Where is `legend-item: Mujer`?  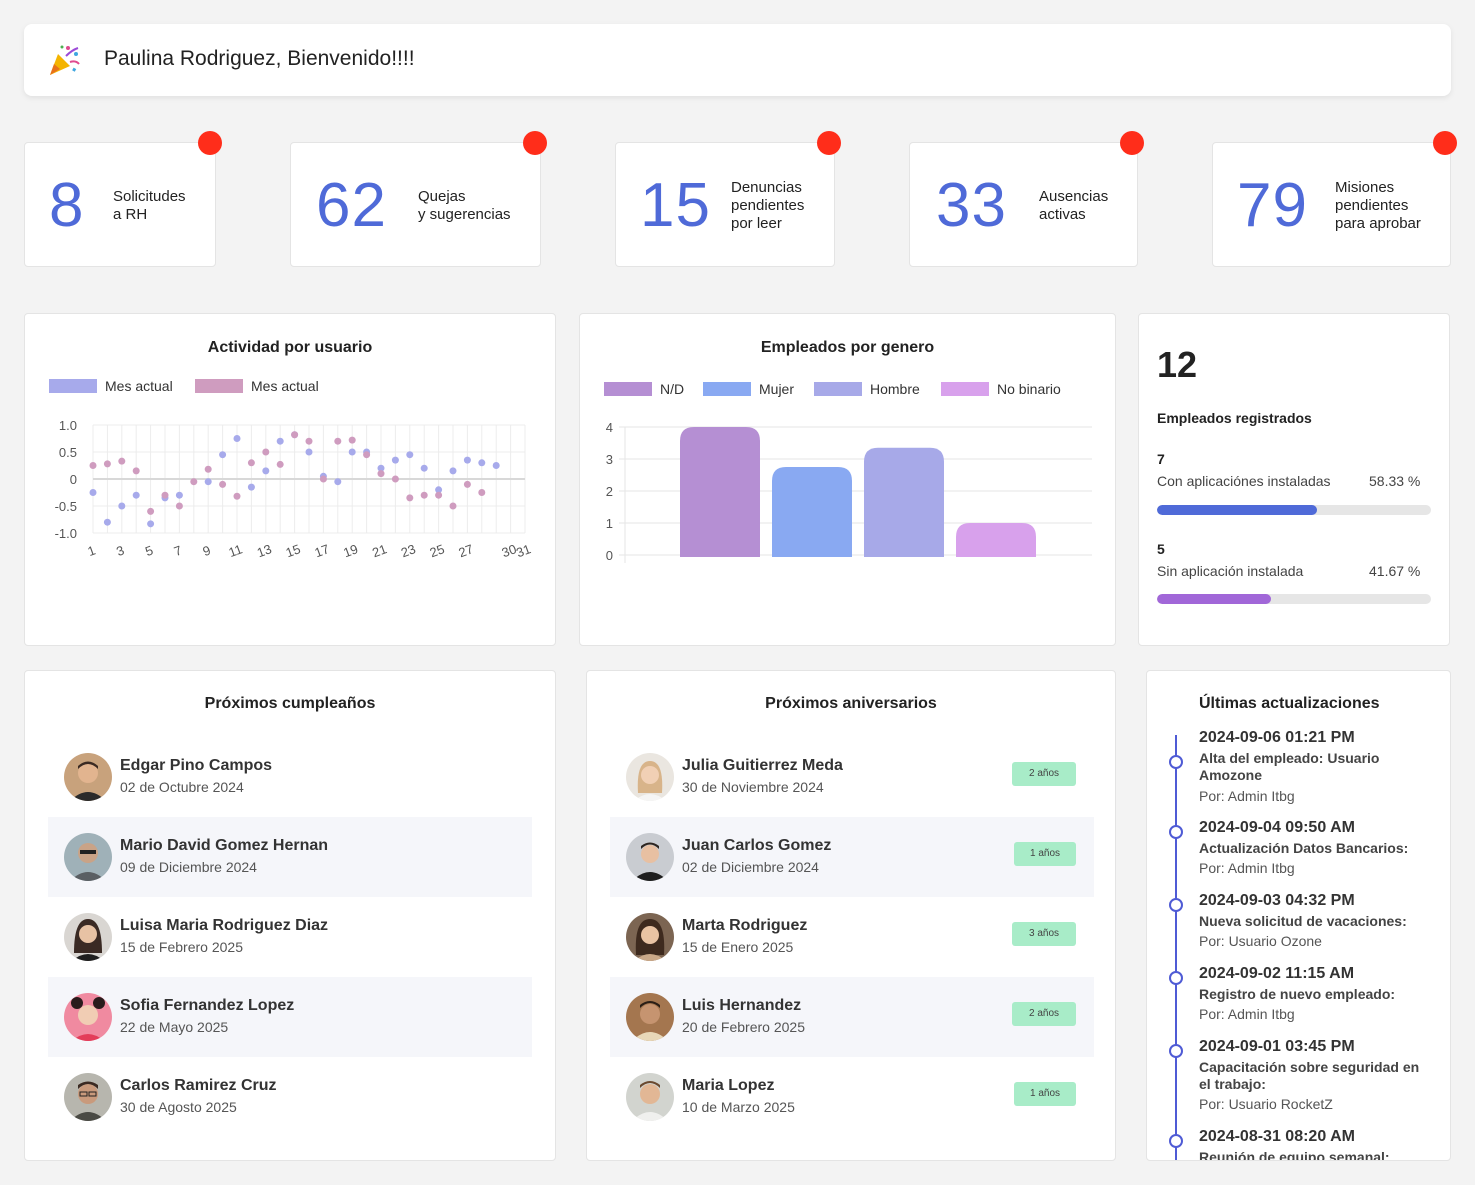
legend-item: Mujer is located at coordinates (748, 389).